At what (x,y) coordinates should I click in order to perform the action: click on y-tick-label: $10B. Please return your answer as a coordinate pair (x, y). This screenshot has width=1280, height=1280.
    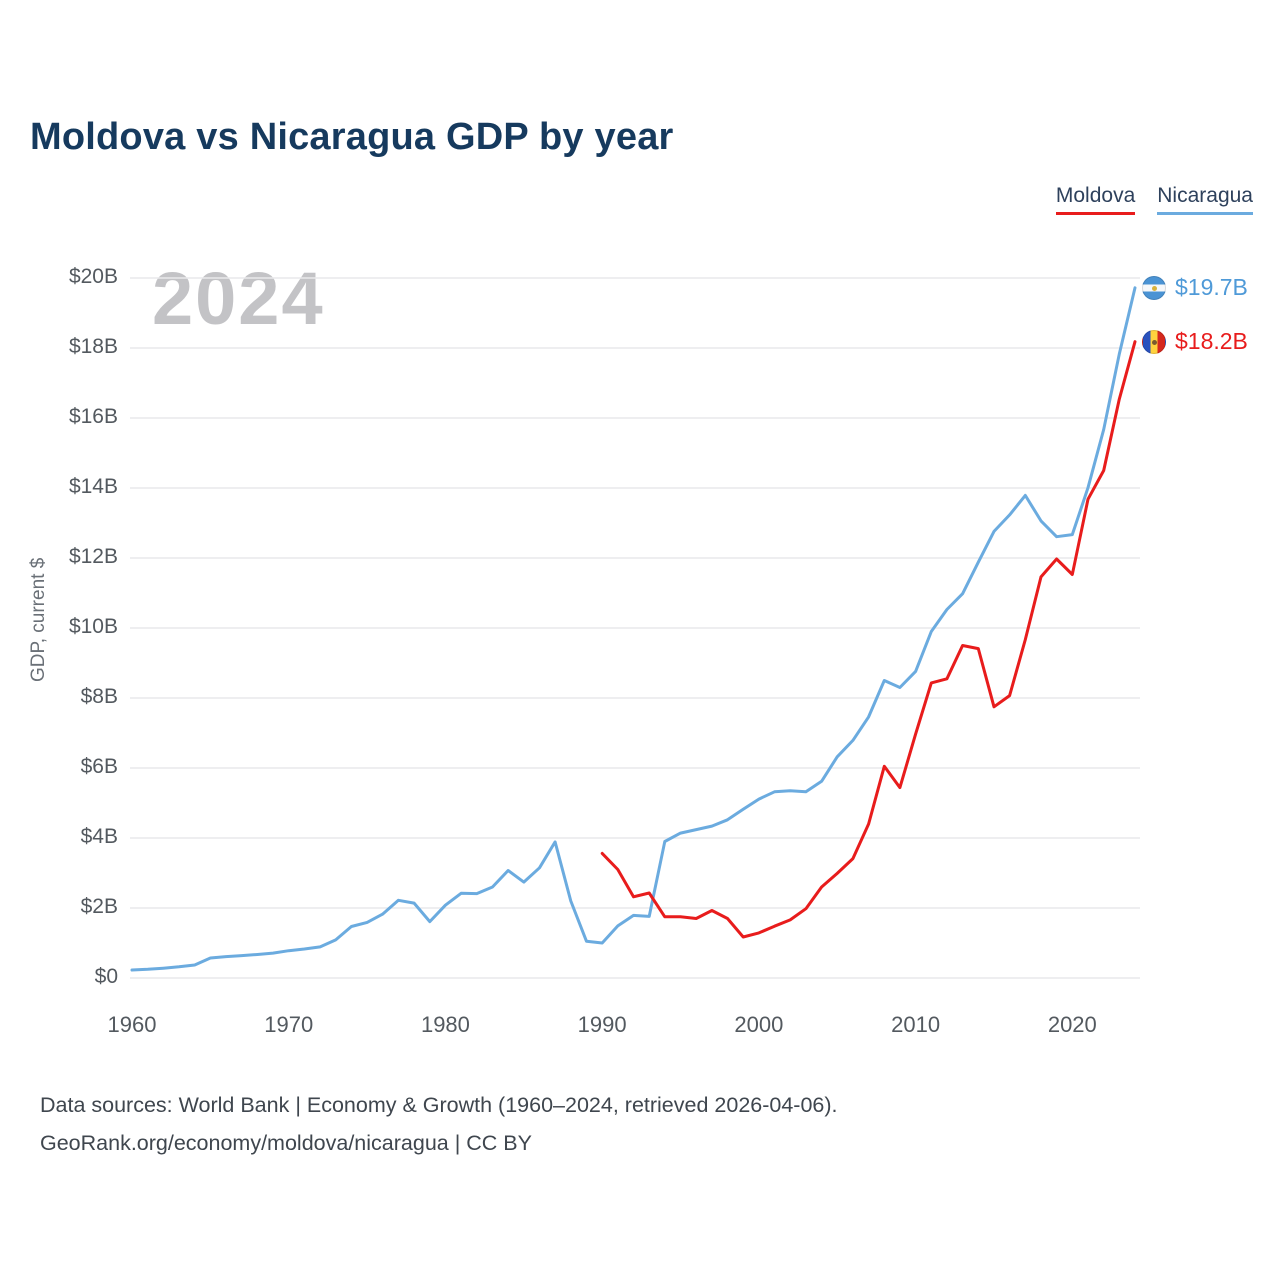
    Looking at the image, I should click on (93, 626).